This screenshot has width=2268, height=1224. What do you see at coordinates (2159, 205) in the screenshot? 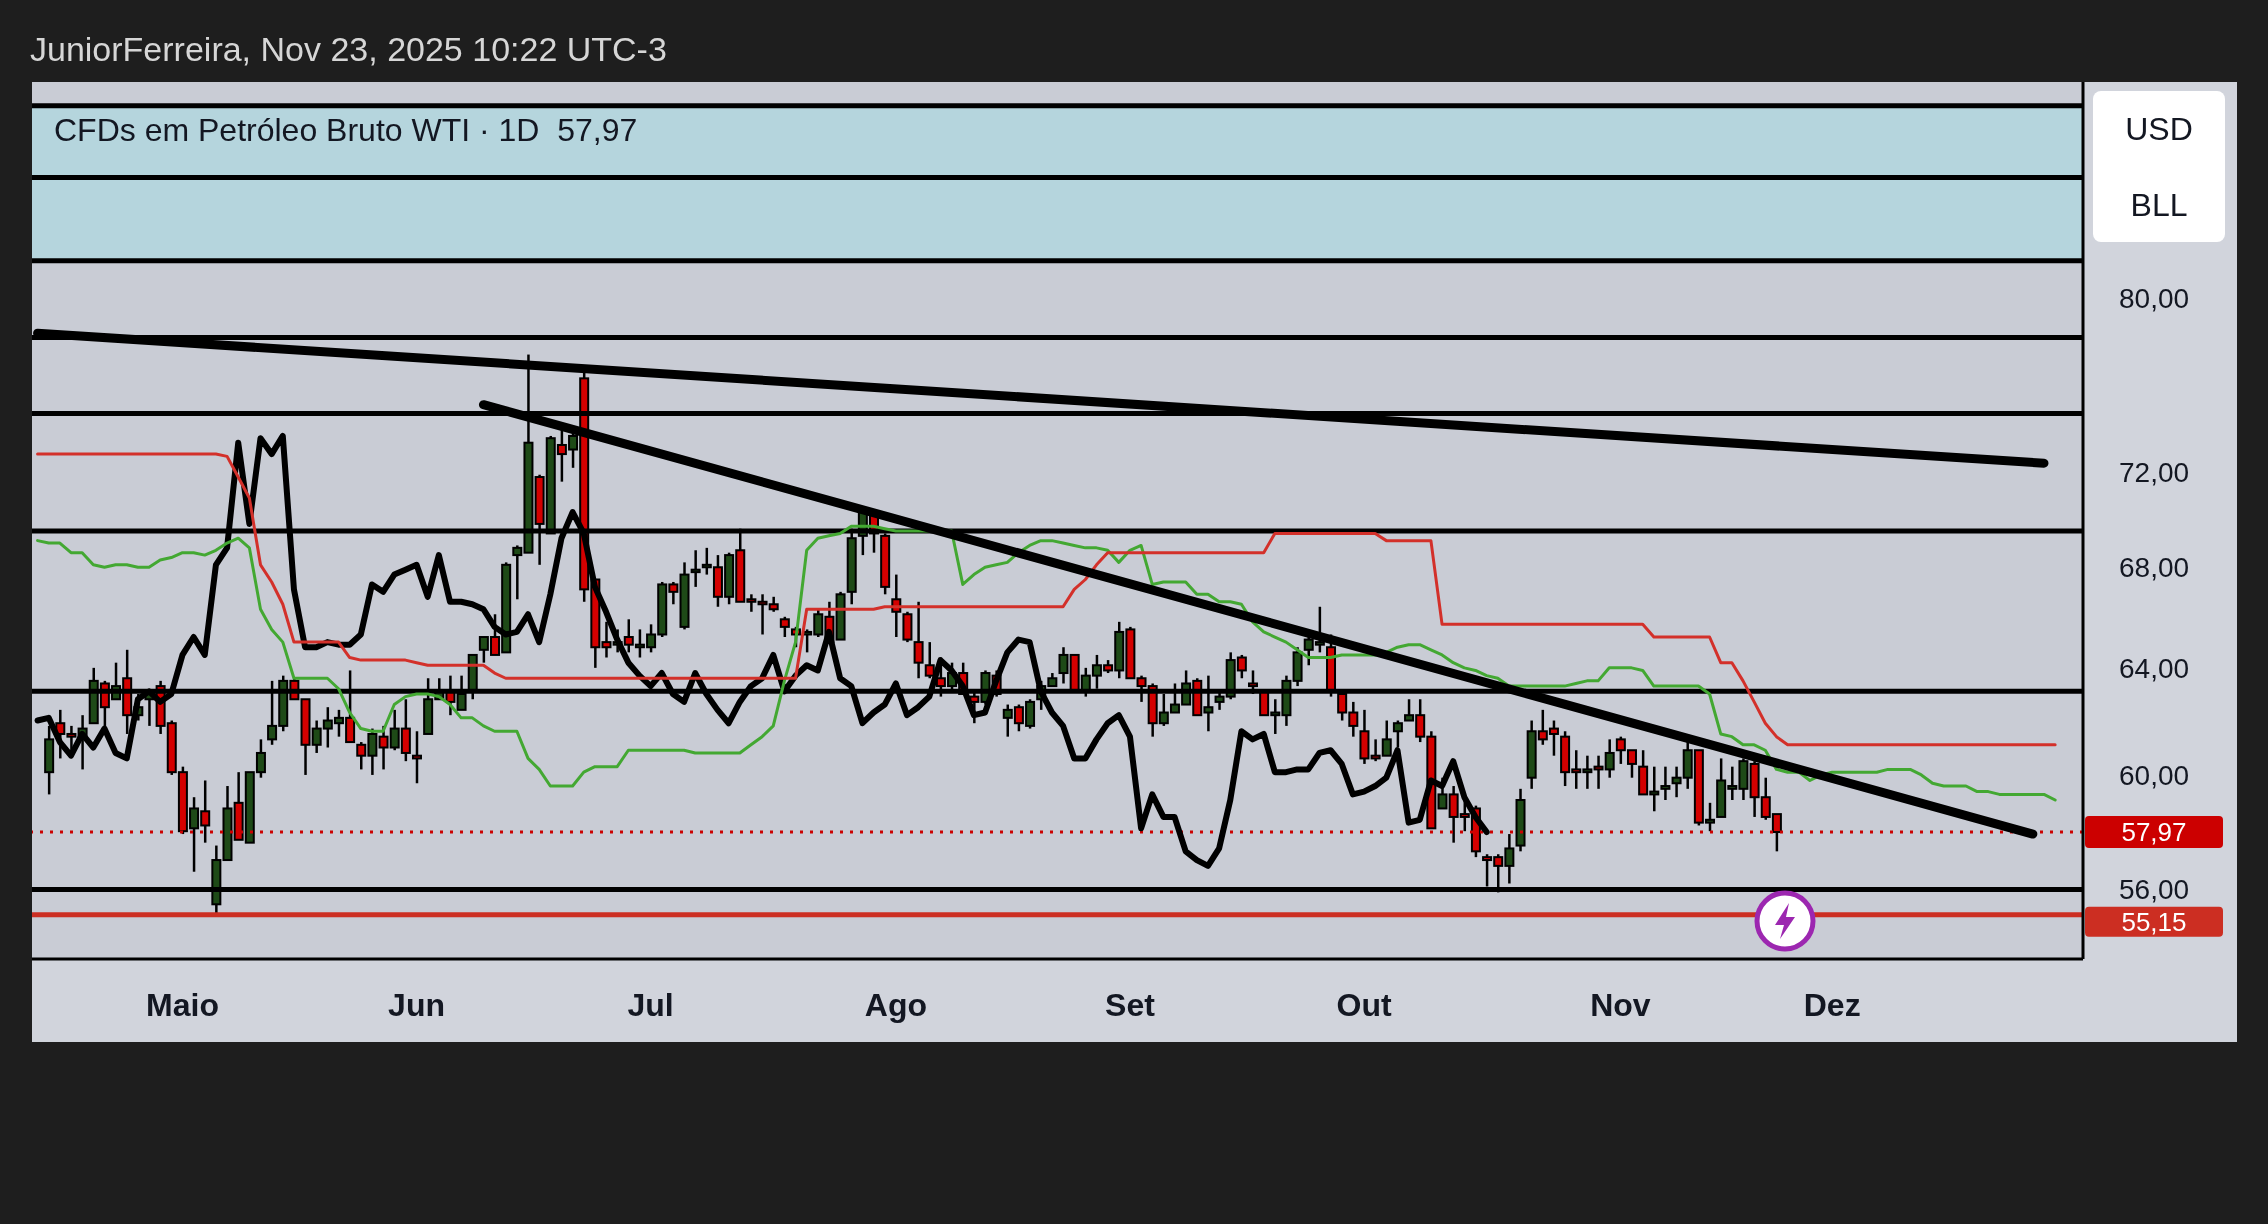
I see `text: BLL` at bounding box center [2159, 205].